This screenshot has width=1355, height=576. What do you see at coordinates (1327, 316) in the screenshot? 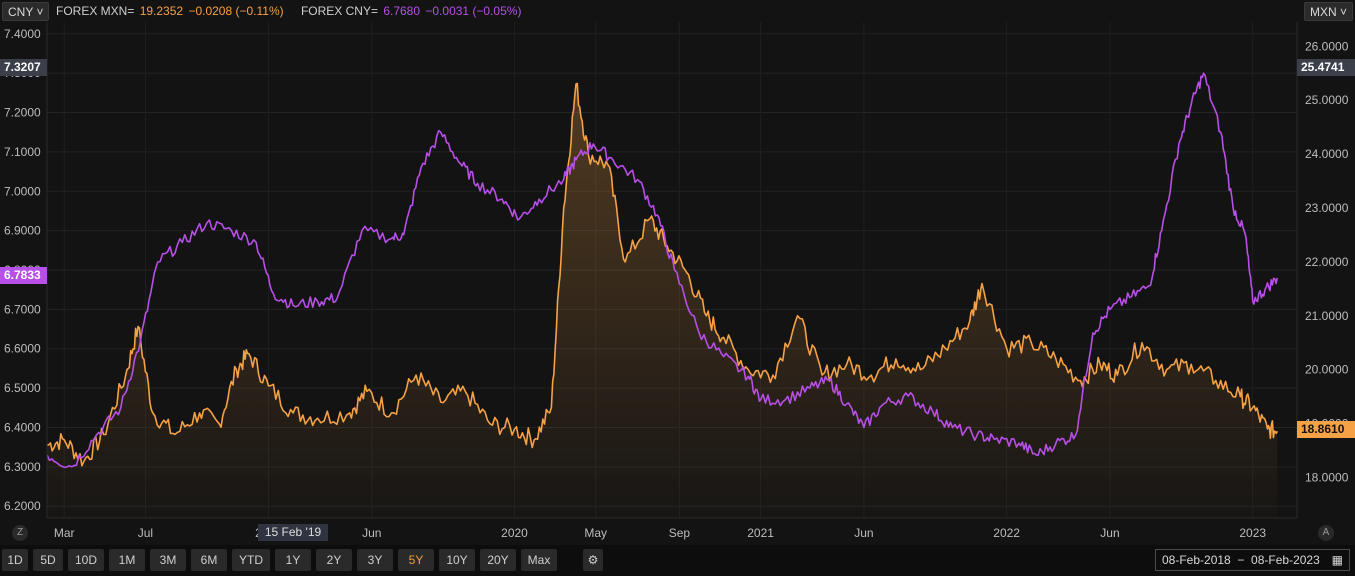
I see `right-tick-label: 21.0000` at bounding box center [1327, 316].